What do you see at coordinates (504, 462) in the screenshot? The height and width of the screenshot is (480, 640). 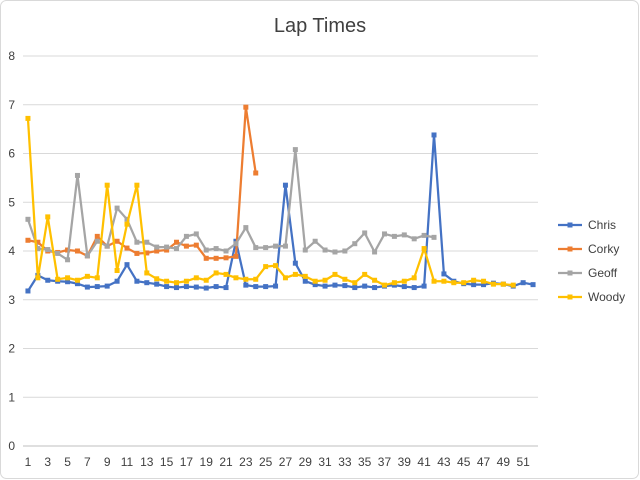 I see `x-tick-label: 49` at bounding box center [504, 462].